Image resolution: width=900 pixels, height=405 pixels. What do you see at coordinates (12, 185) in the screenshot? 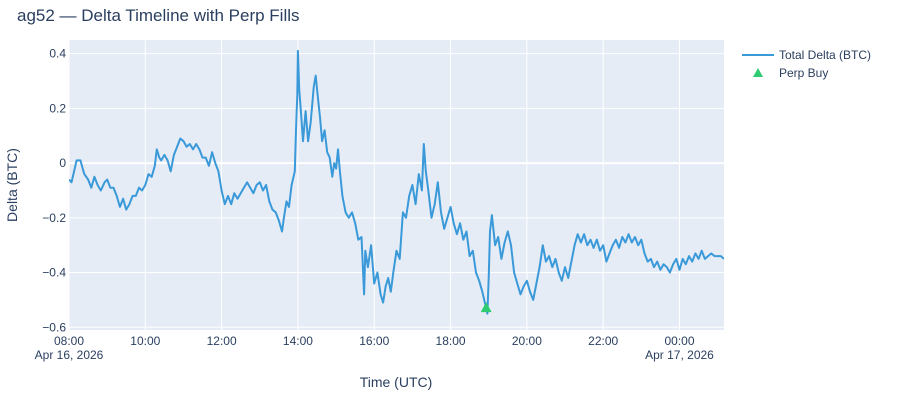
I see `y-axis-label: Delta (BTC)` at bounding box center [12, 185].